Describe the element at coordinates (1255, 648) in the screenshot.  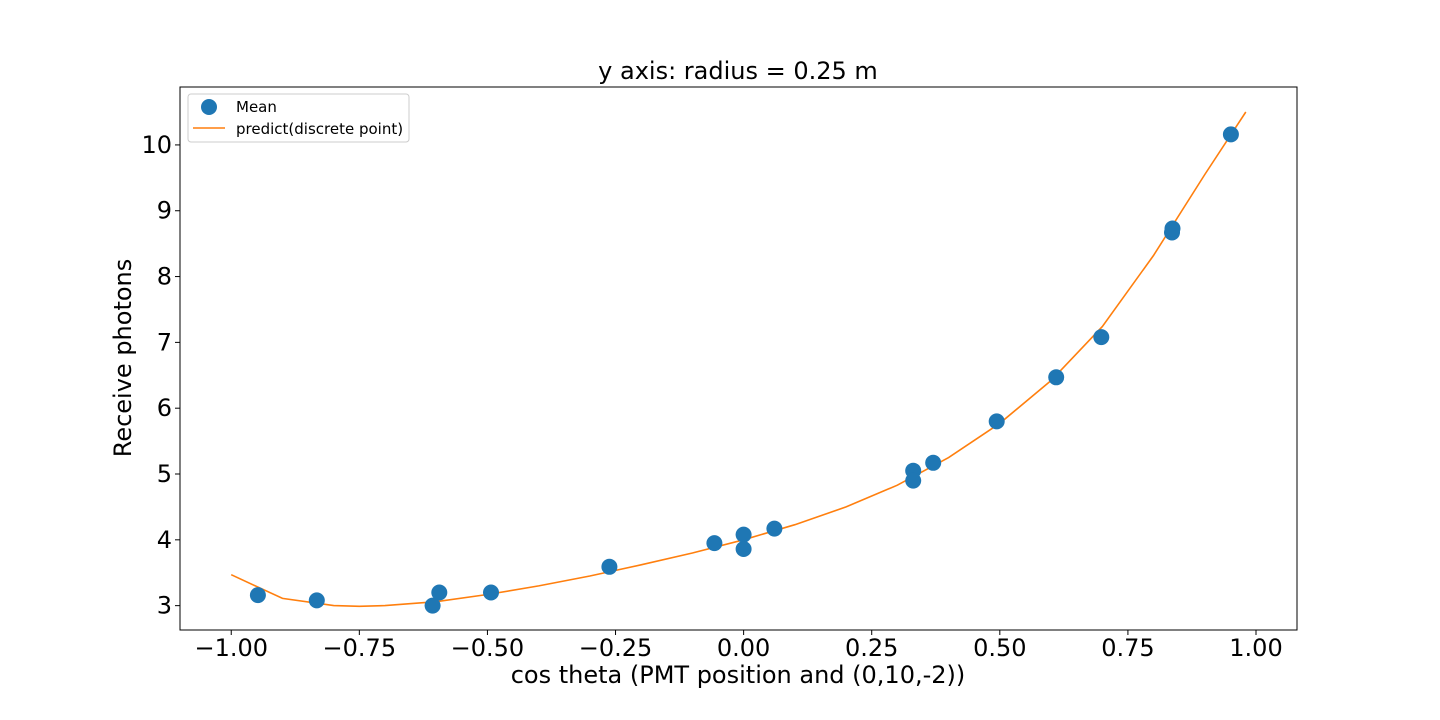
I see `x-tick-label: 1.00` at that location.